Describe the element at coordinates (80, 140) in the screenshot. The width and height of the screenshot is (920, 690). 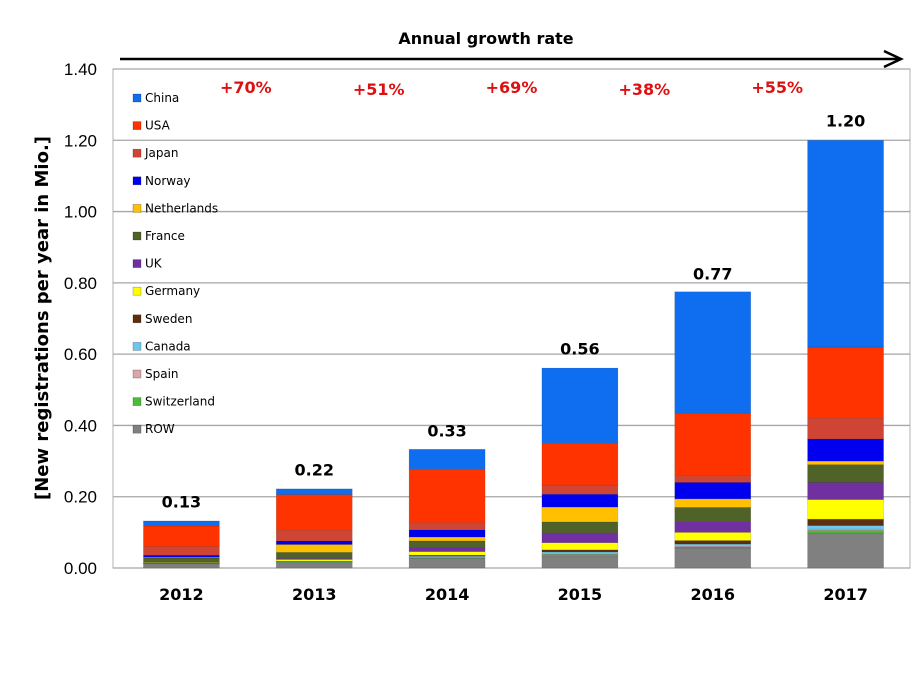
I see `y-tick-label: 1.20` at that location.